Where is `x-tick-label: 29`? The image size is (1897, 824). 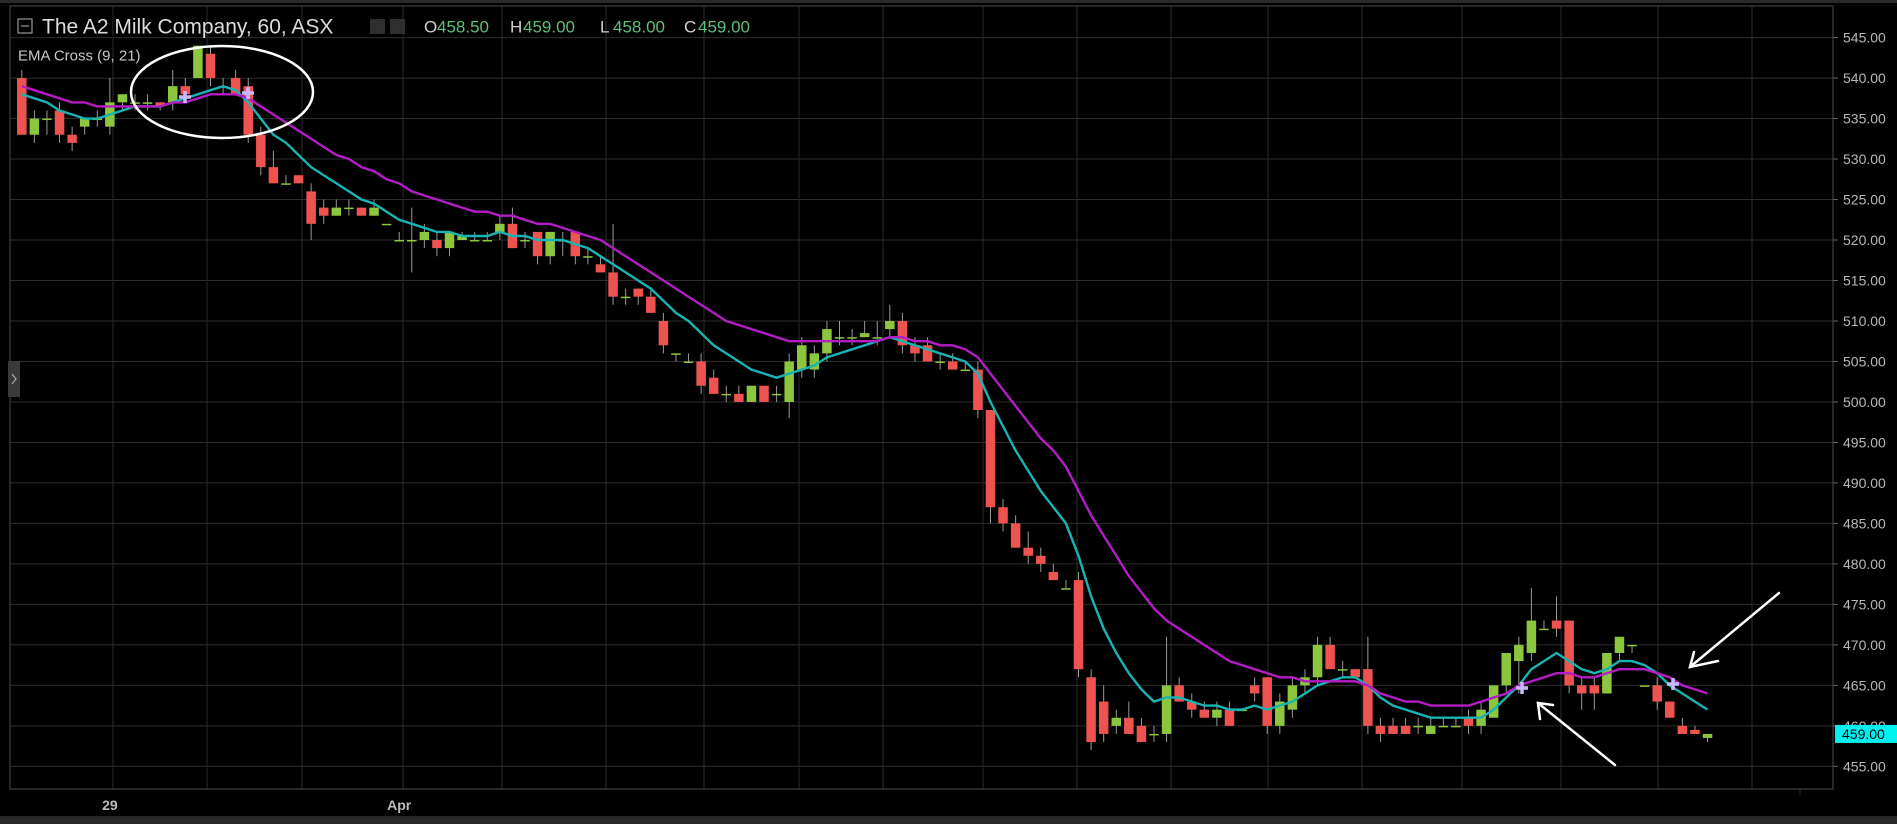 x-tick-label: 29 is located at coordinates (110, 805).